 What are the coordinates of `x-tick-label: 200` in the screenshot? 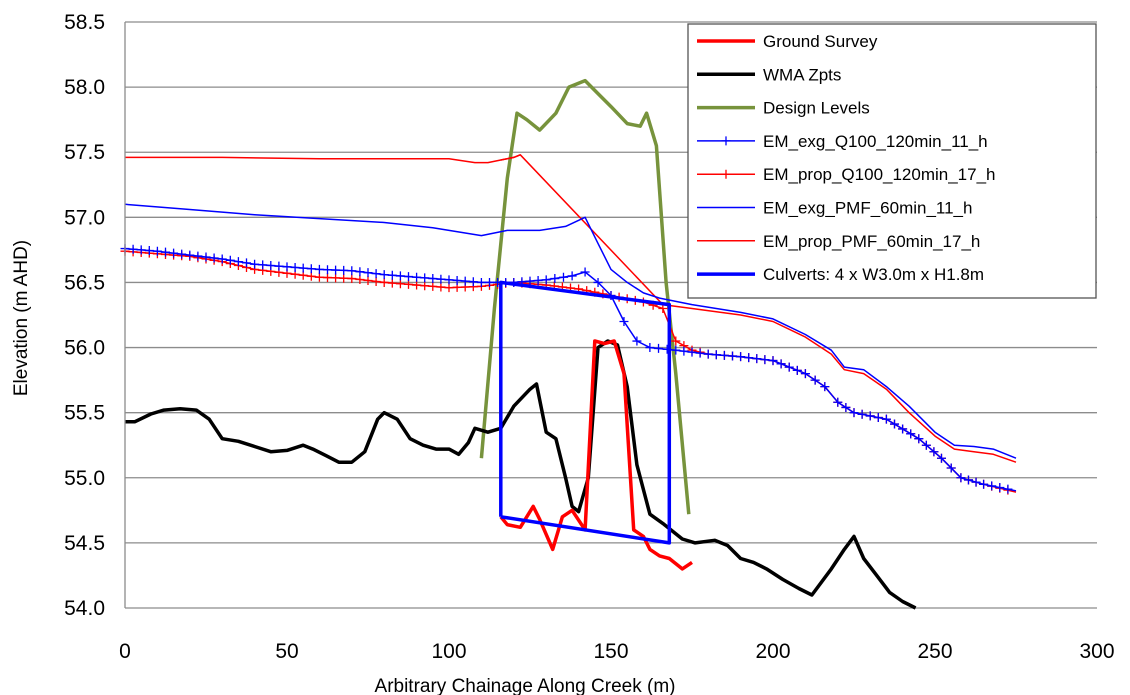 It's located at (772, 651).